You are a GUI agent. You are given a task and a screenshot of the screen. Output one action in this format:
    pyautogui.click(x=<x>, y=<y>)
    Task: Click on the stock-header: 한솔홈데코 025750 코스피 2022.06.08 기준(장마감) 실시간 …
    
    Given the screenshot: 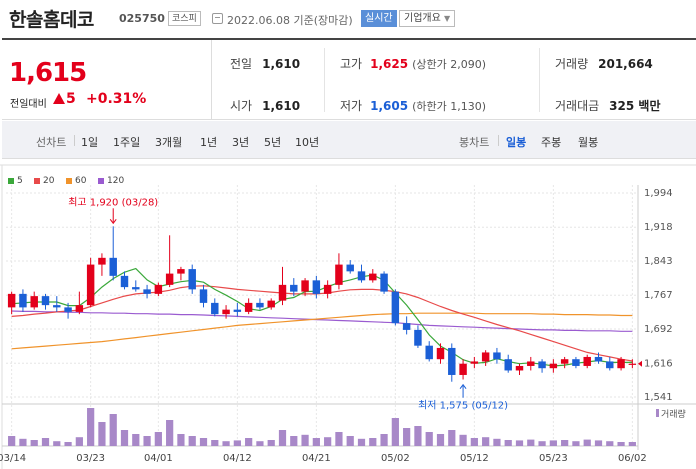 What is the action you would take?
    pyautogui.click(x=348, y=19)
    